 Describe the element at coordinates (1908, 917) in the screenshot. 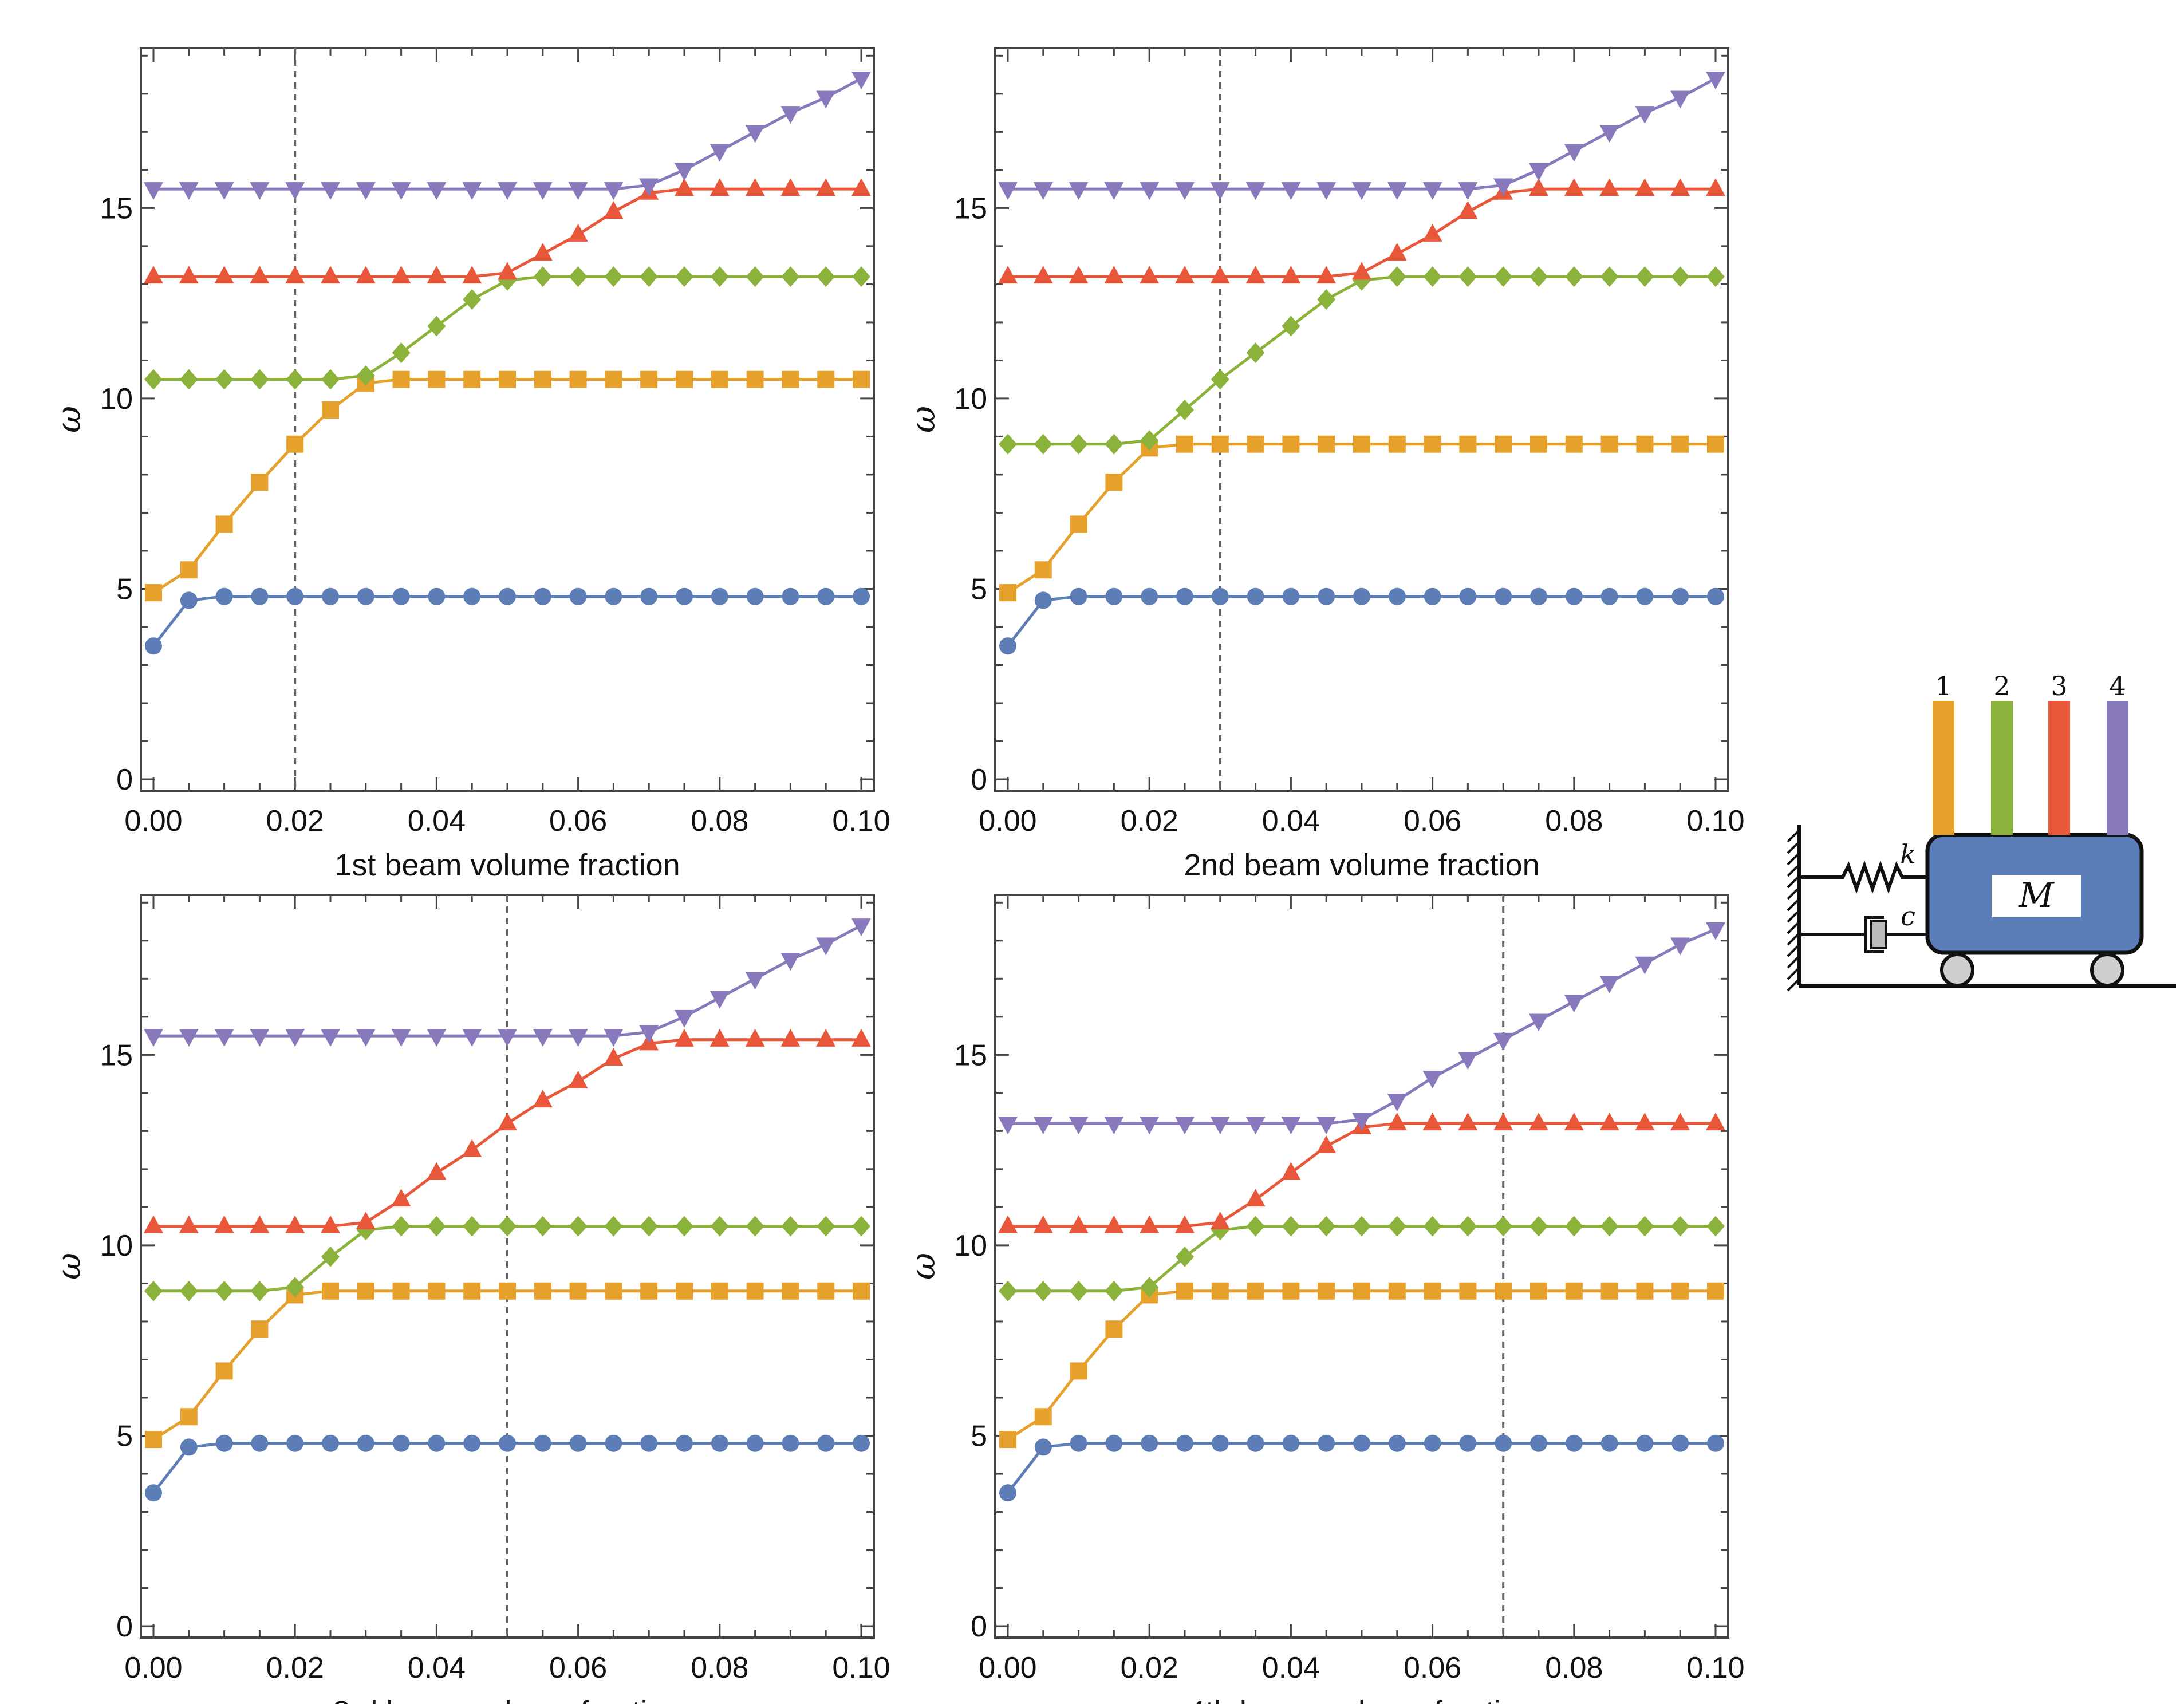

I see `damper-label: c` at that location.